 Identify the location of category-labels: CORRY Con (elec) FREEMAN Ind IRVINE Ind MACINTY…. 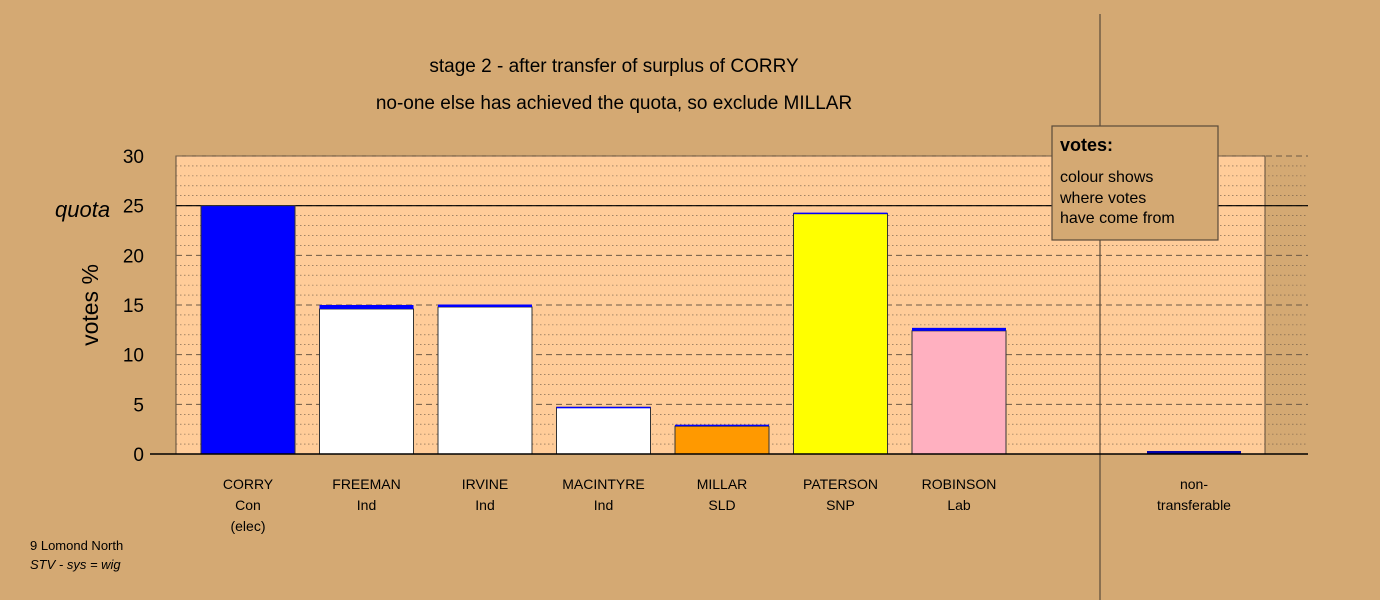
(727, 505).